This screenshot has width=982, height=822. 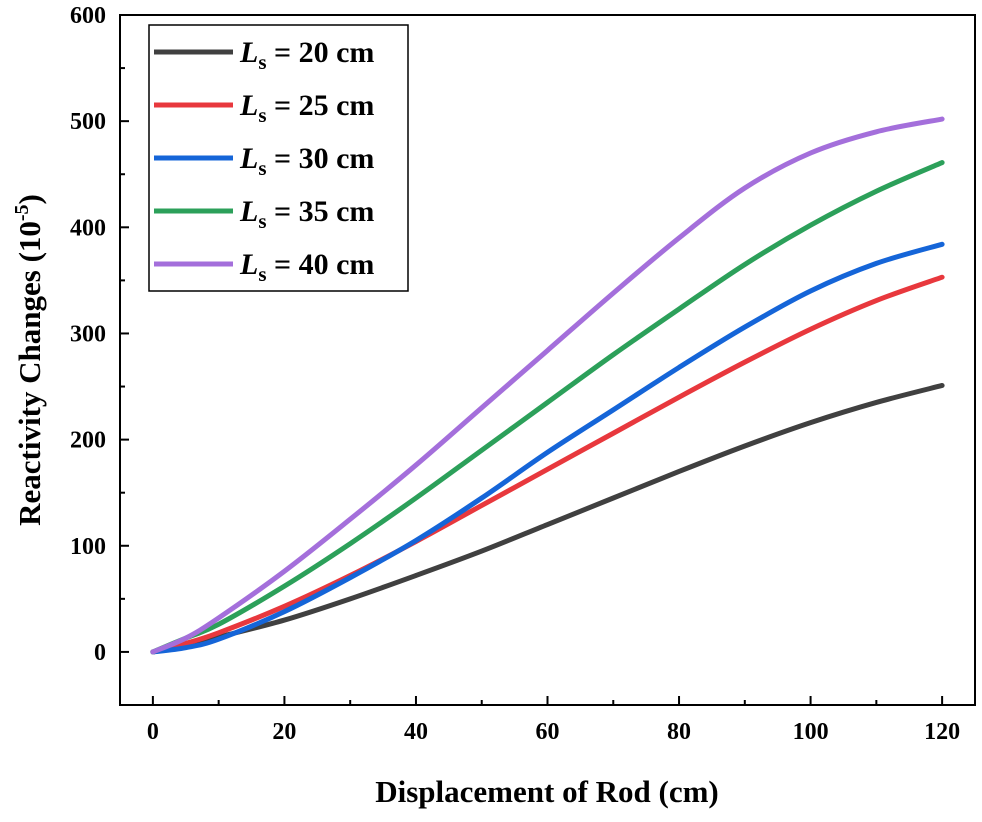 What do you see at coordinates (306, 55) in the screenshot?
I see `legend-label-1: Ls = 20 cm` at bounding box center [306, 55].